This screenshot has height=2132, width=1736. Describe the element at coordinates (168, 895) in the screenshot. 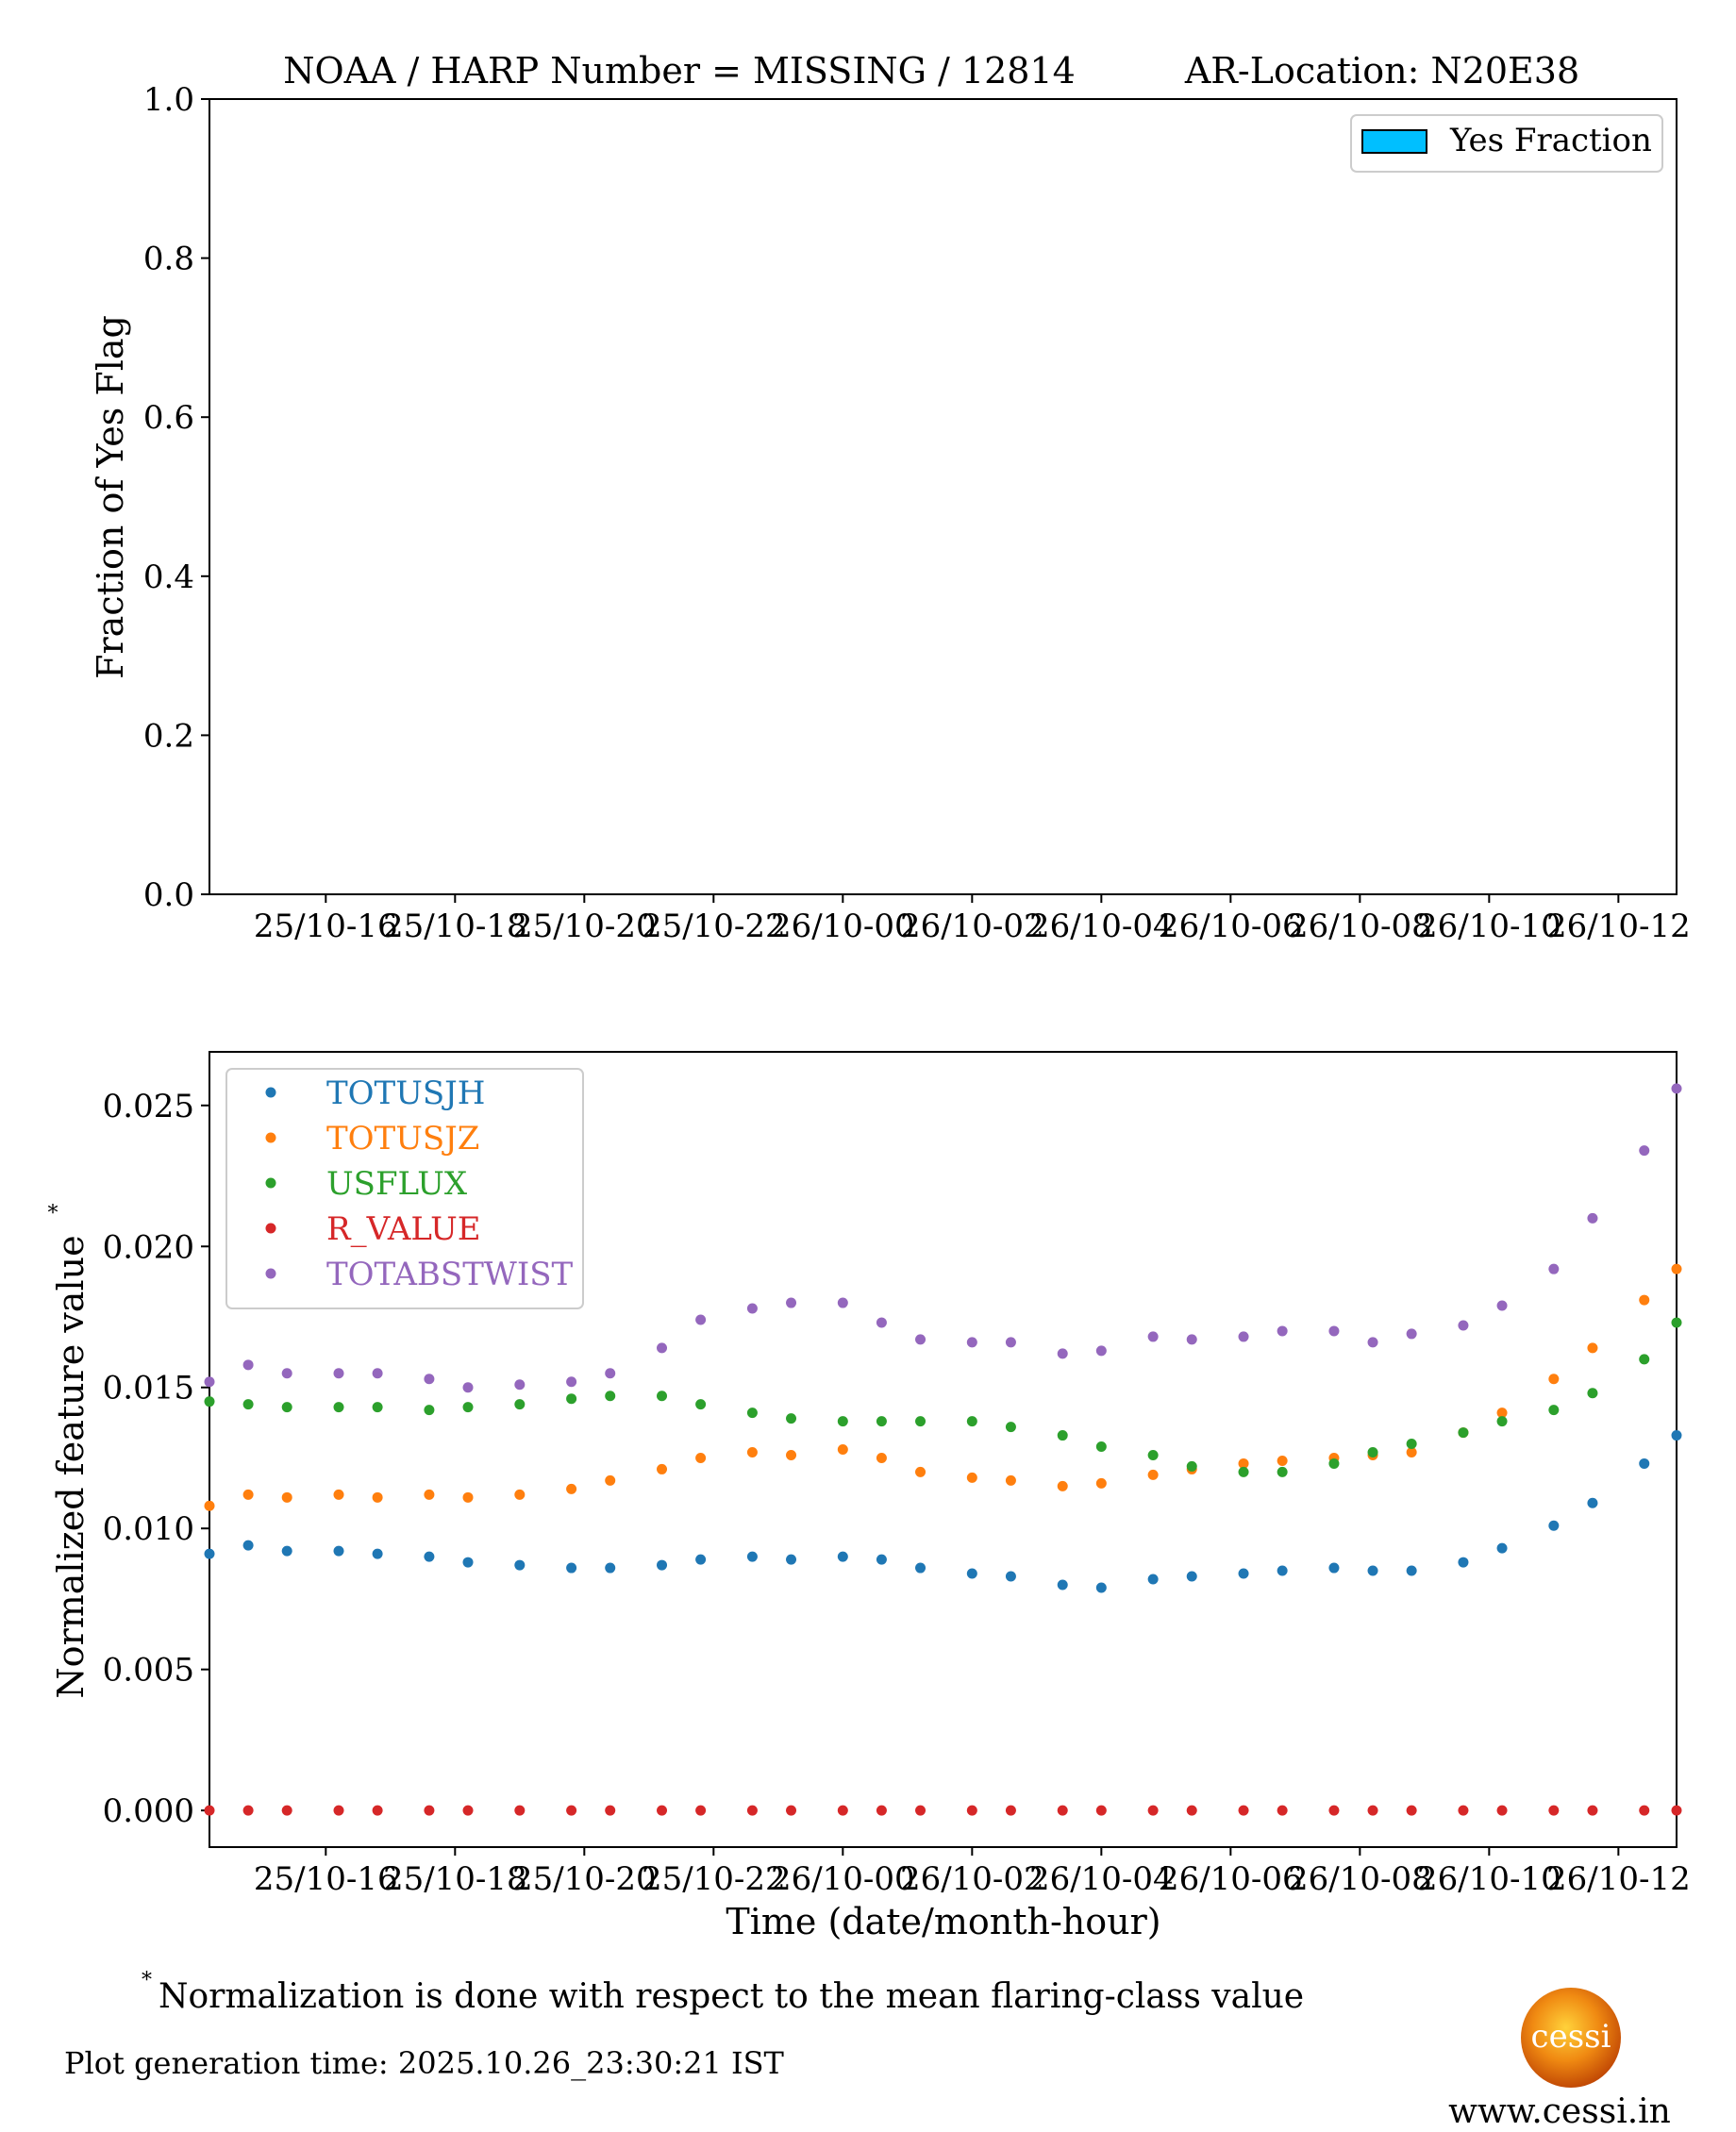

I see `top-y-tick-label: 0.0` at that location.